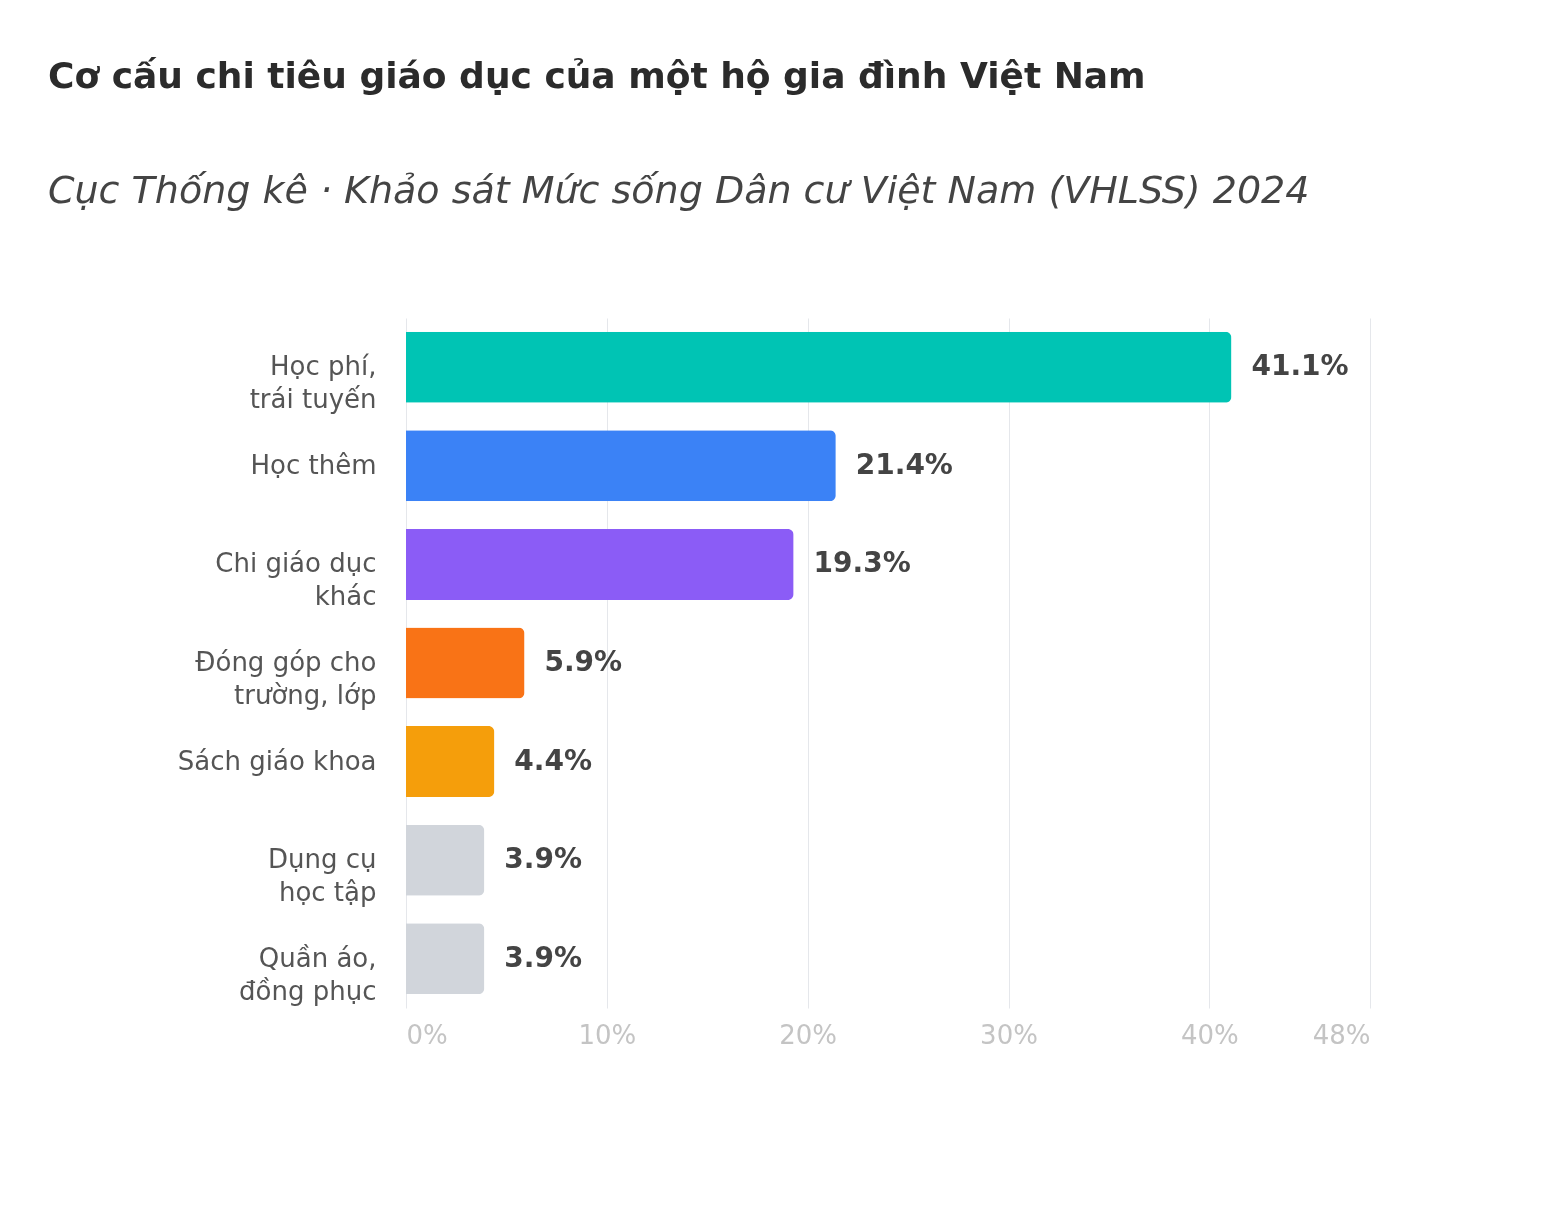 Image resolution: width=1550 pixels, height=1220 pixels. Describe the element at coordinates (1209, 1034) in the screenshot. I see `x-tick-label: 40%` at that location.